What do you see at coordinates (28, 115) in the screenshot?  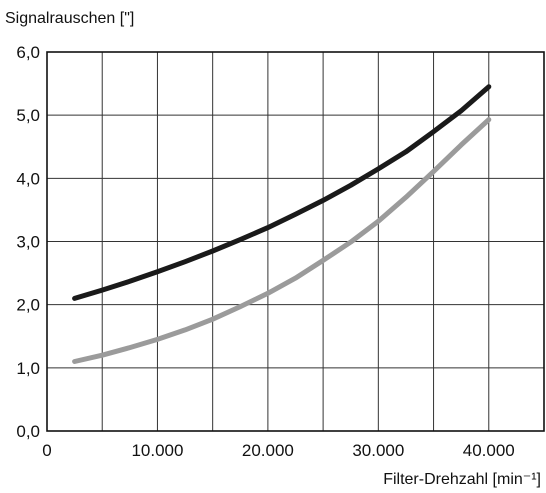 I see `y-tick-label: 5,0` at bounding box center [28, 115].